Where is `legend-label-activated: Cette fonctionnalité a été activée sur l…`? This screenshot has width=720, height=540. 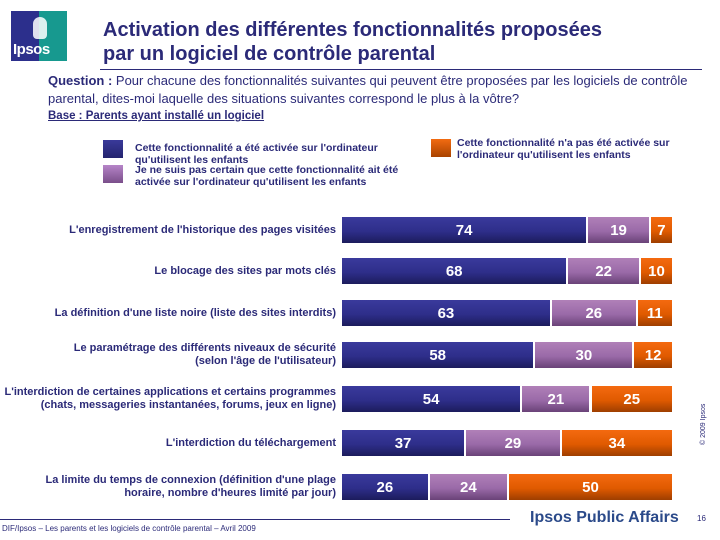
legend-label-activated: Cette fonctionnalité a été activée sur l… is located at coordinates (256, 154).